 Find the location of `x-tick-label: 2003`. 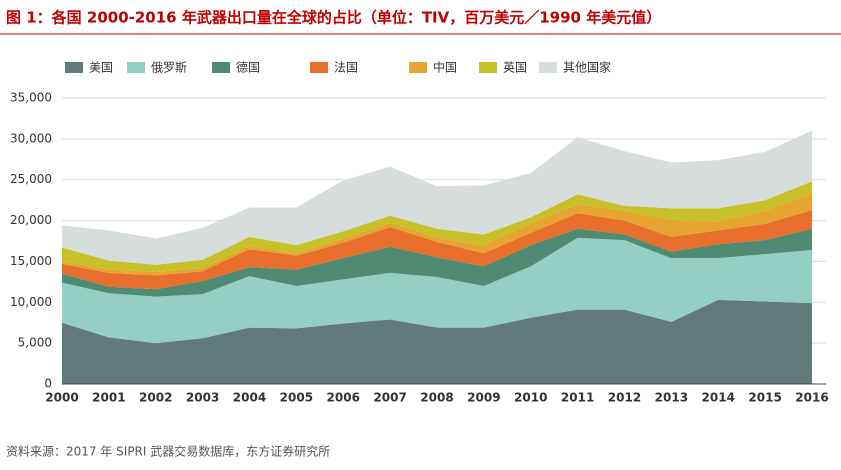

x-tick-label: 2003 is located at coordinates (202, 398).